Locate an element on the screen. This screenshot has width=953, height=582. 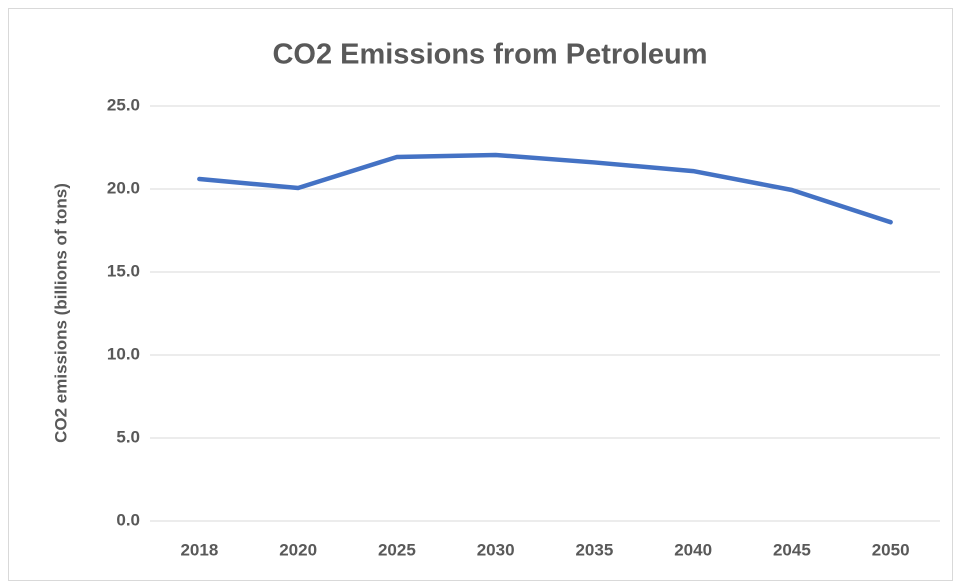
x-tick-label: 2035 is located at coordinates (594, 549).